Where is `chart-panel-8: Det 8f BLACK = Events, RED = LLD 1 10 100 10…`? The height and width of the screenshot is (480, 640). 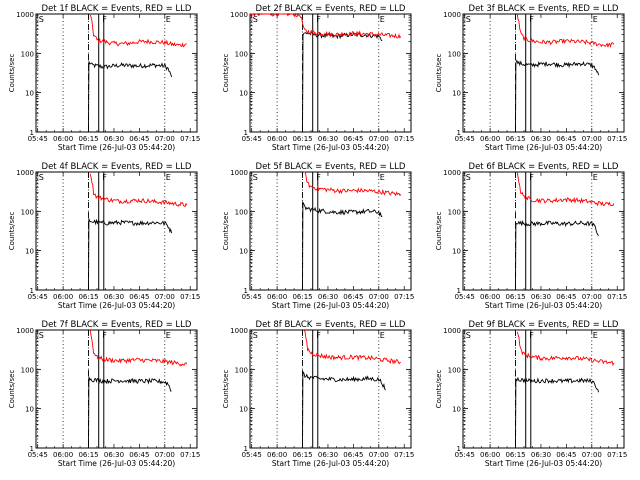
chart-panel-8: Det 8f BLACK = Events, RED = LLD 1 10 100 10… is located at coordinates (318, 394).